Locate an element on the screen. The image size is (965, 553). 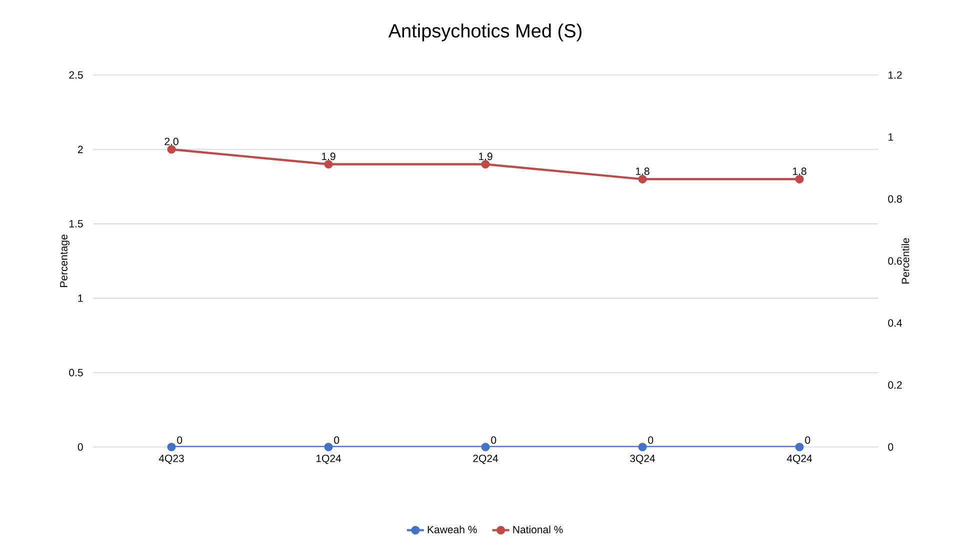
chart-title: Antipsychotics Med (S) is located at coordinates (485, 33).